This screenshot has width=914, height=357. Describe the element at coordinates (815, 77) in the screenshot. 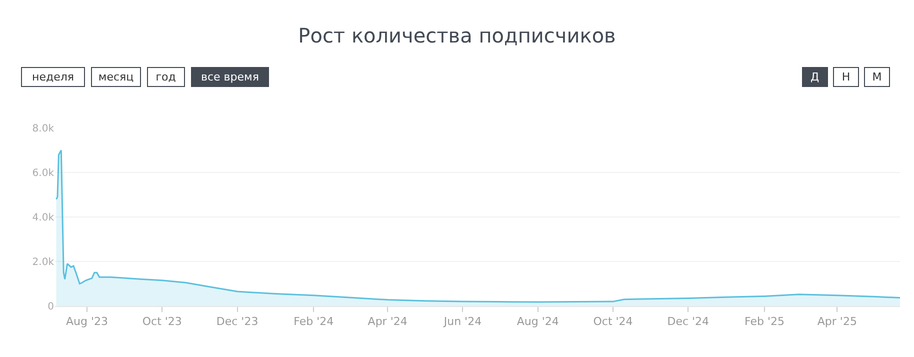

I see `text: Д` at that location.